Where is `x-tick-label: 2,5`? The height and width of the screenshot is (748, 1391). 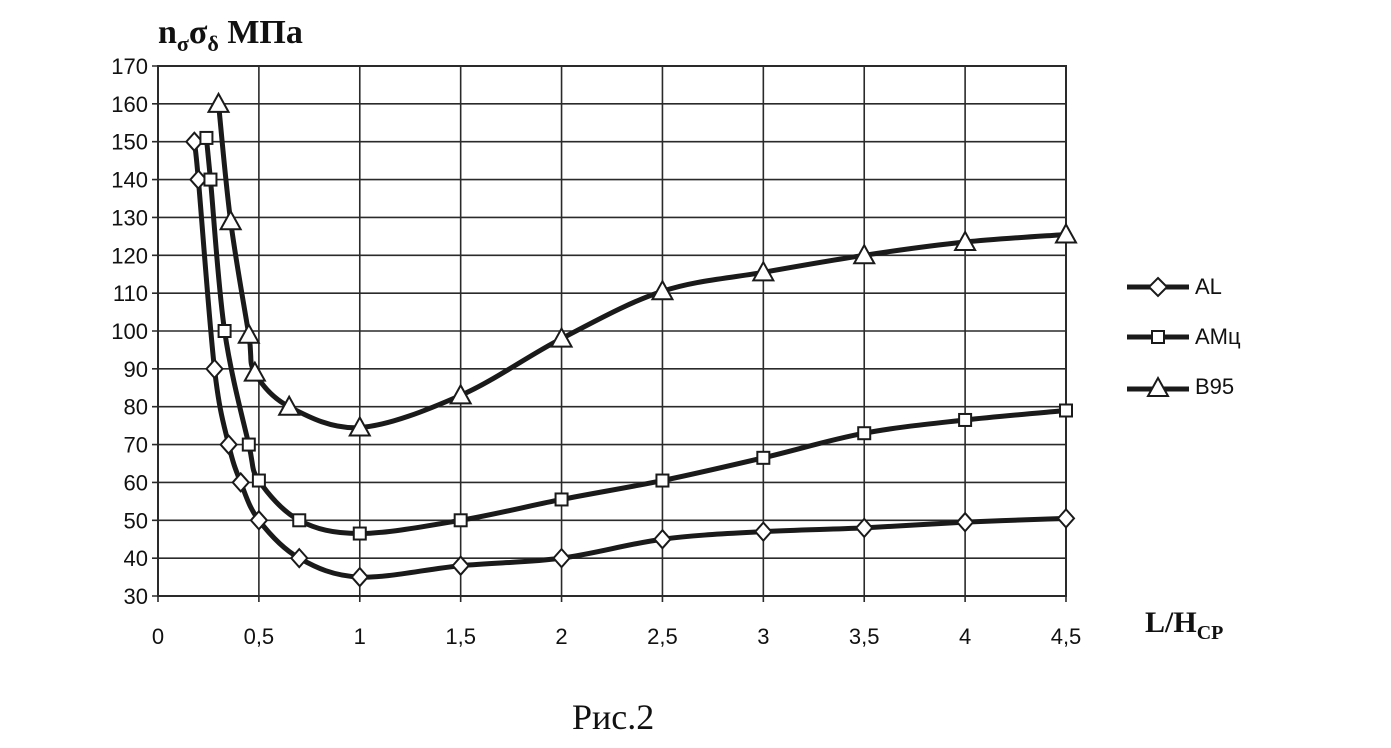 x-tick-label: 2,5 is located at coordinates (662, 636).